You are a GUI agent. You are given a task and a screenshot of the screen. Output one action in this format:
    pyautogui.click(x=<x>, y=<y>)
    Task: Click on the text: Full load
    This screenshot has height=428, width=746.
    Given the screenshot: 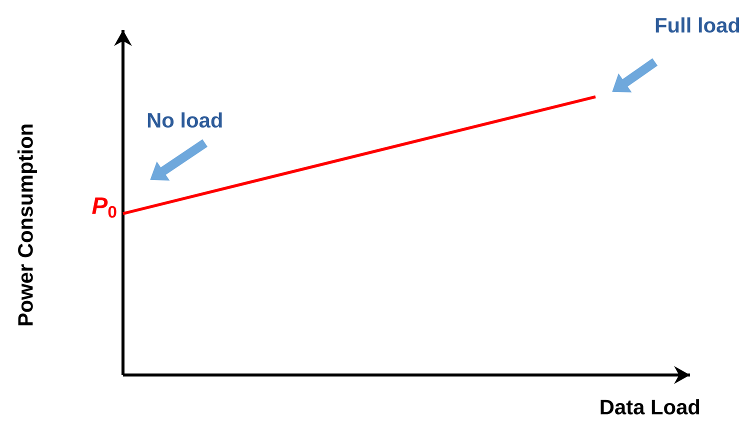 What is the action you would take?
    pyautogui.click(x=698, y=25)
    